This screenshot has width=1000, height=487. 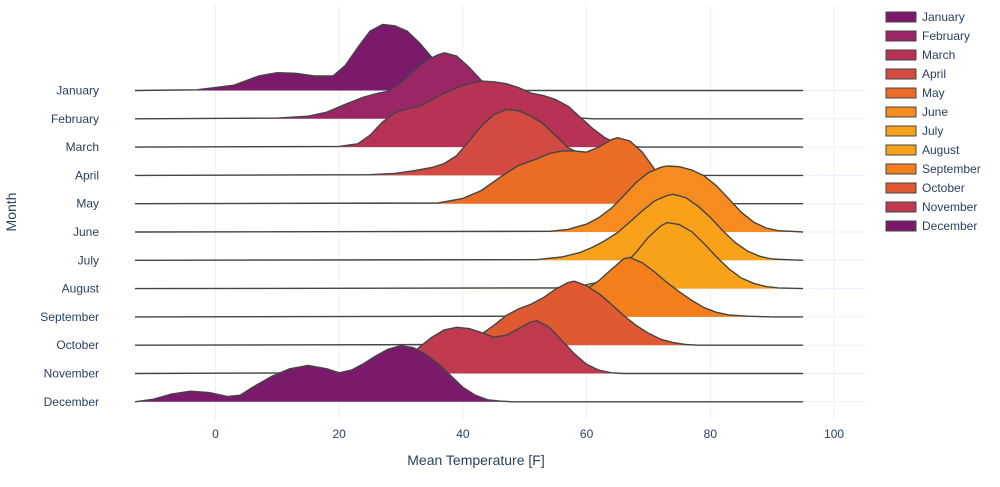 What do you see at coordinates (941, 150) in the screenshot?
I see `legend-label: August` at bounding box center [941, 150].